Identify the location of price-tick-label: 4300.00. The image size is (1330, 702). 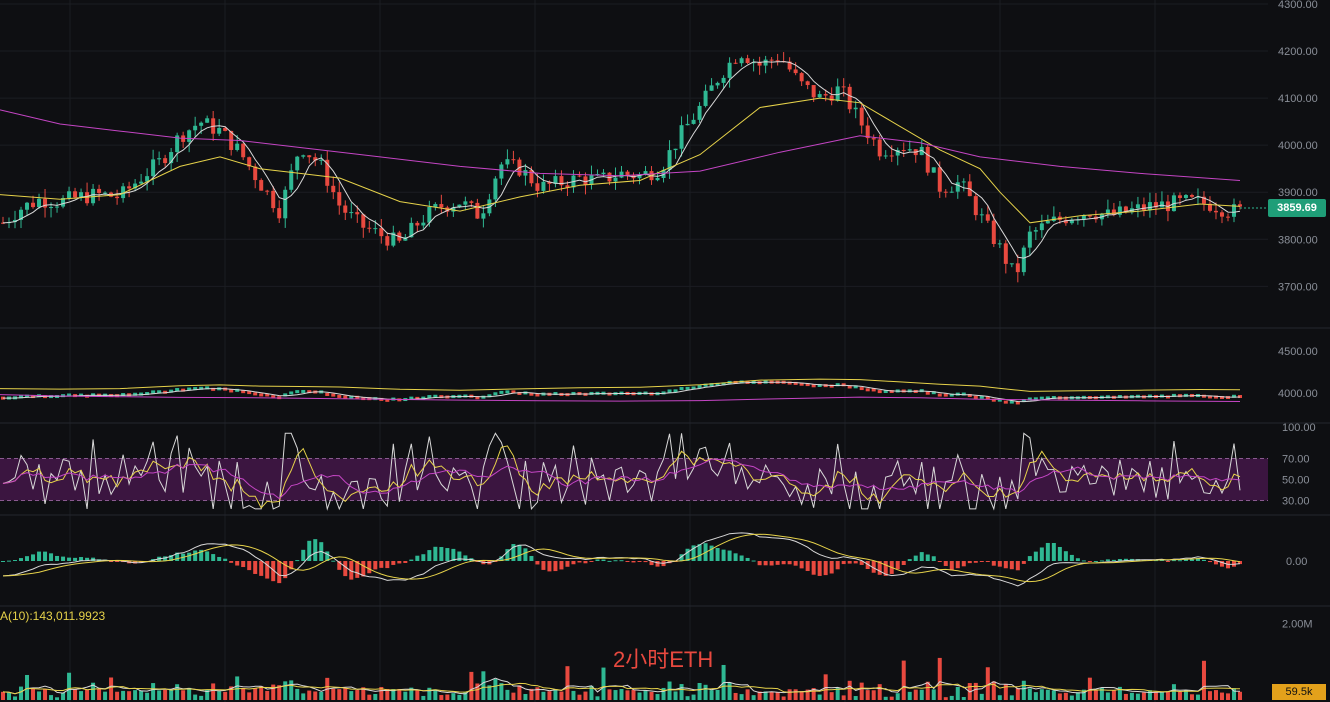
(1298, 5).